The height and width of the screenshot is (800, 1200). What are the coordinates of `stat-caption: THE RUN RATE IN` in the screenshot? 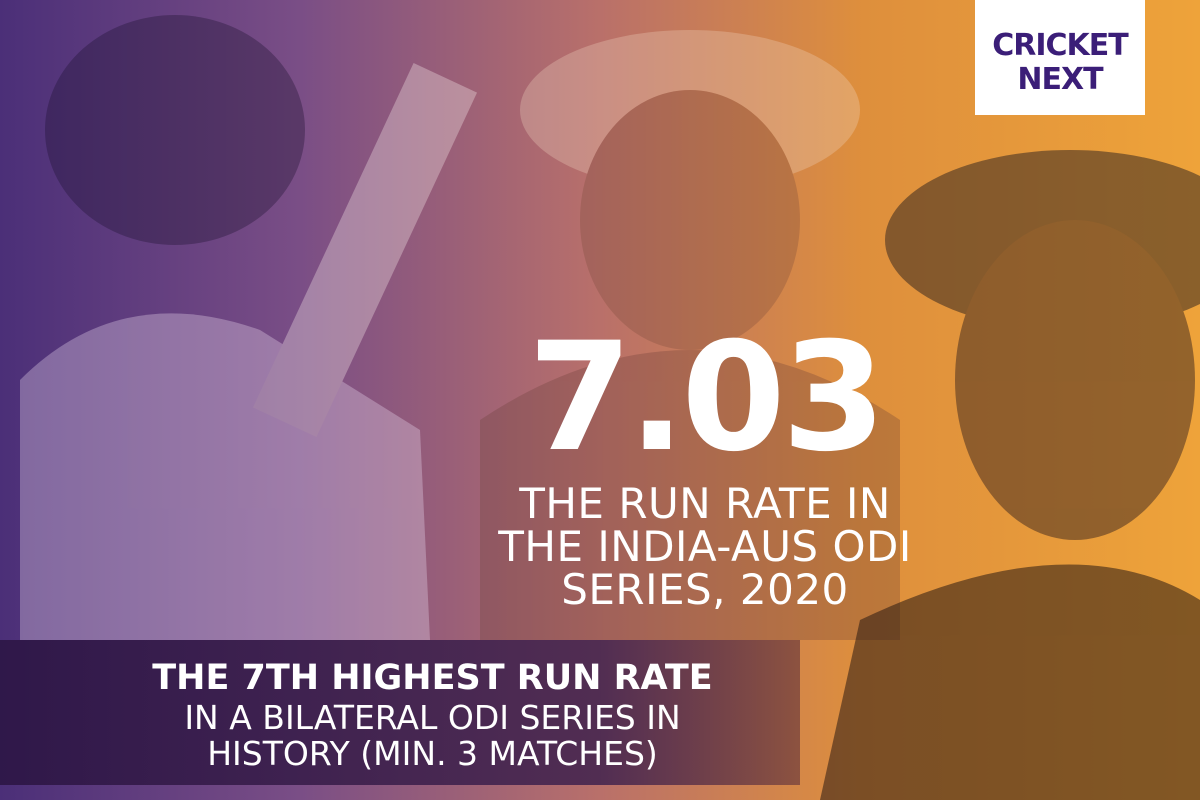 It's located at (705, 503).